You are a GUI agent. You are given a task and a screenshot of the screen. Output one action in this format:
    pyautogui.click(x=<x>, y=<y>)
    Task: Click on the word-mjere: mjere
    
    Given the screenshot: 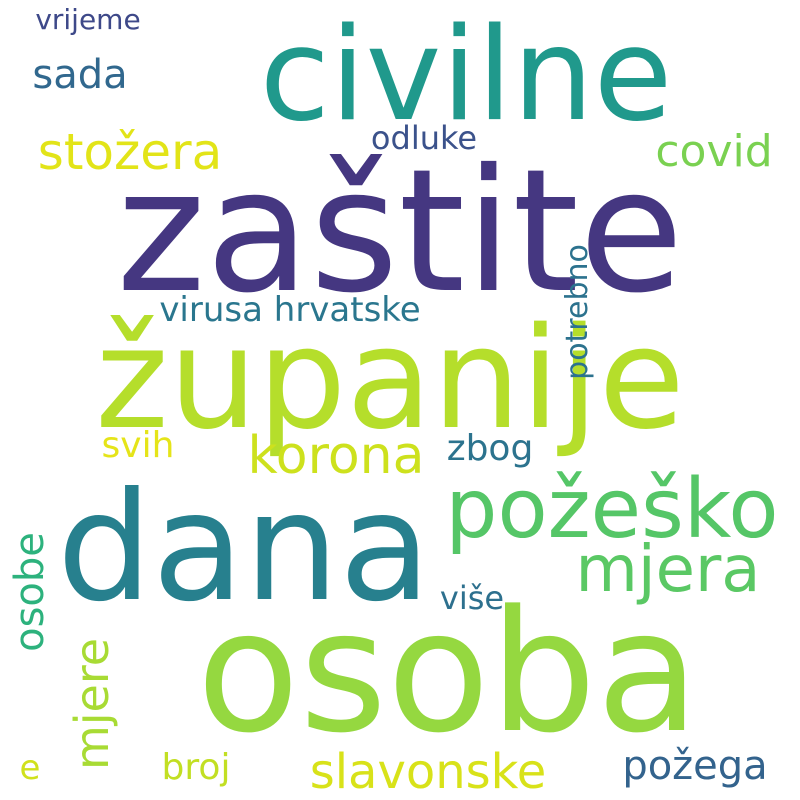 What is the action you would take?
    pyautogui.click(x=92, y=704)
    